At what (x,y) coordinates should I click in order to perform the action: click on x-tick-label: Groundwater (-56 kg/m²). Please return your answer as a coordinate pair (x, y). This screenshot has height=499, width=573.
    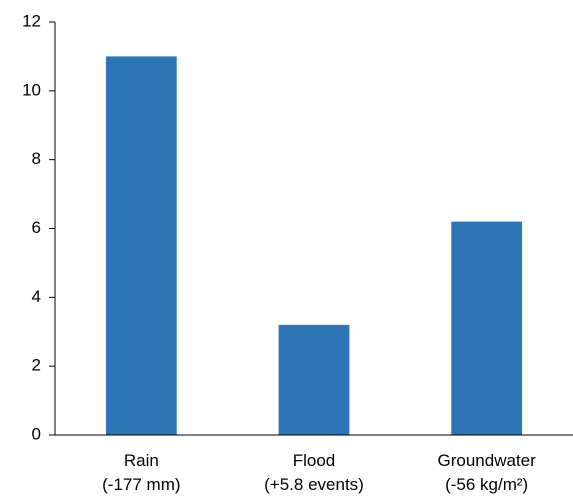
    Looking at the image, I should click on (487, 472).